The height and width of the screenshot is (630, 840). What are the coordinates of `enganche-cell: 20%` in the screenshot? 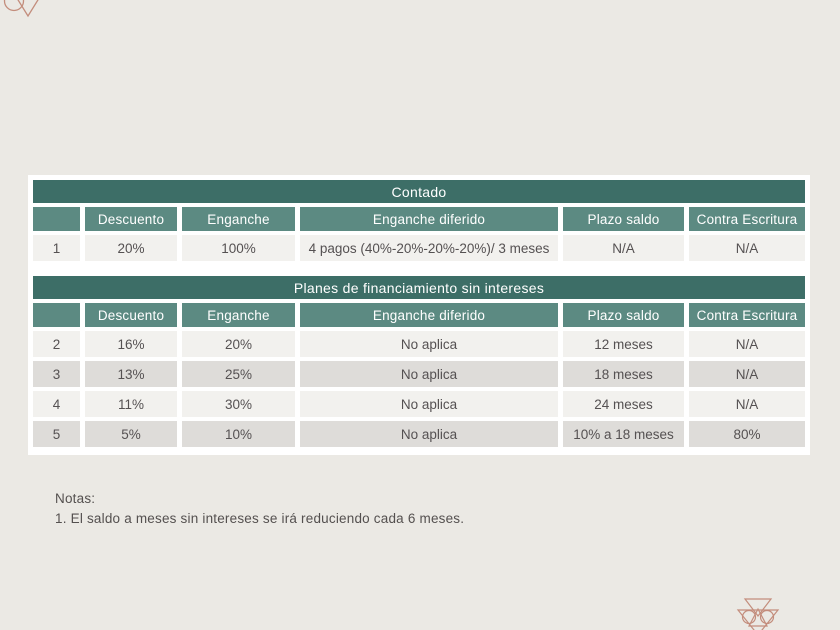 It's located at (238, 344).